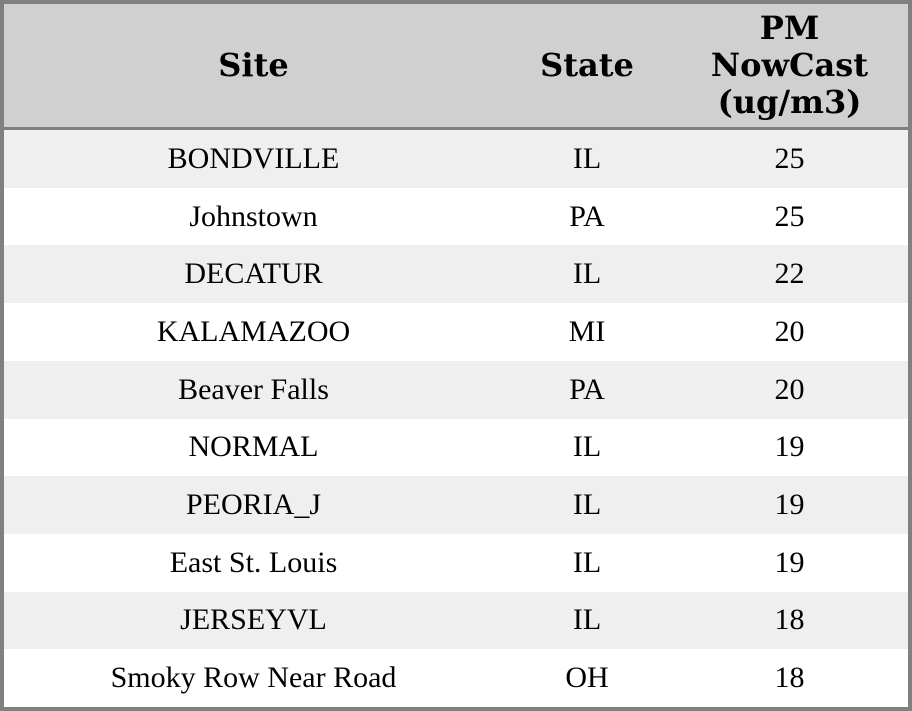 The image size is (912, 711). I want to click on site-cell: NORMAL, so click(253, 447).